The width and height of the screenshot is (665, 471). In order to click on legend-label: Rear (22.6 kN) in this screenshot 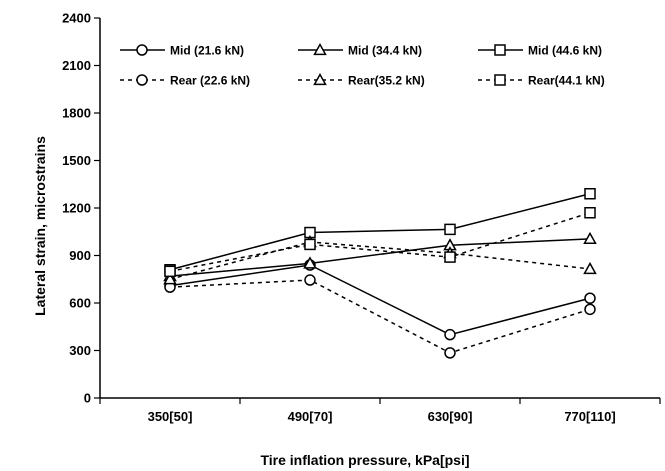, I will do `click(210, 81)`.